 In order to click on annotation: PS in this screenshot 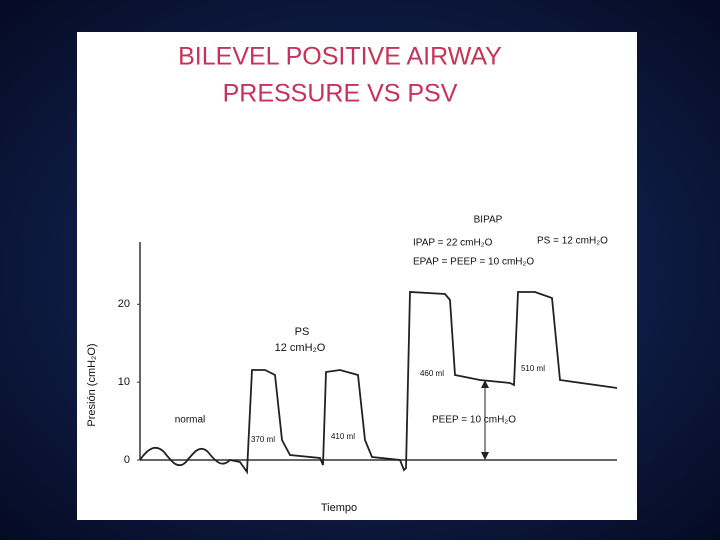, I will do `click(302, 332)`.